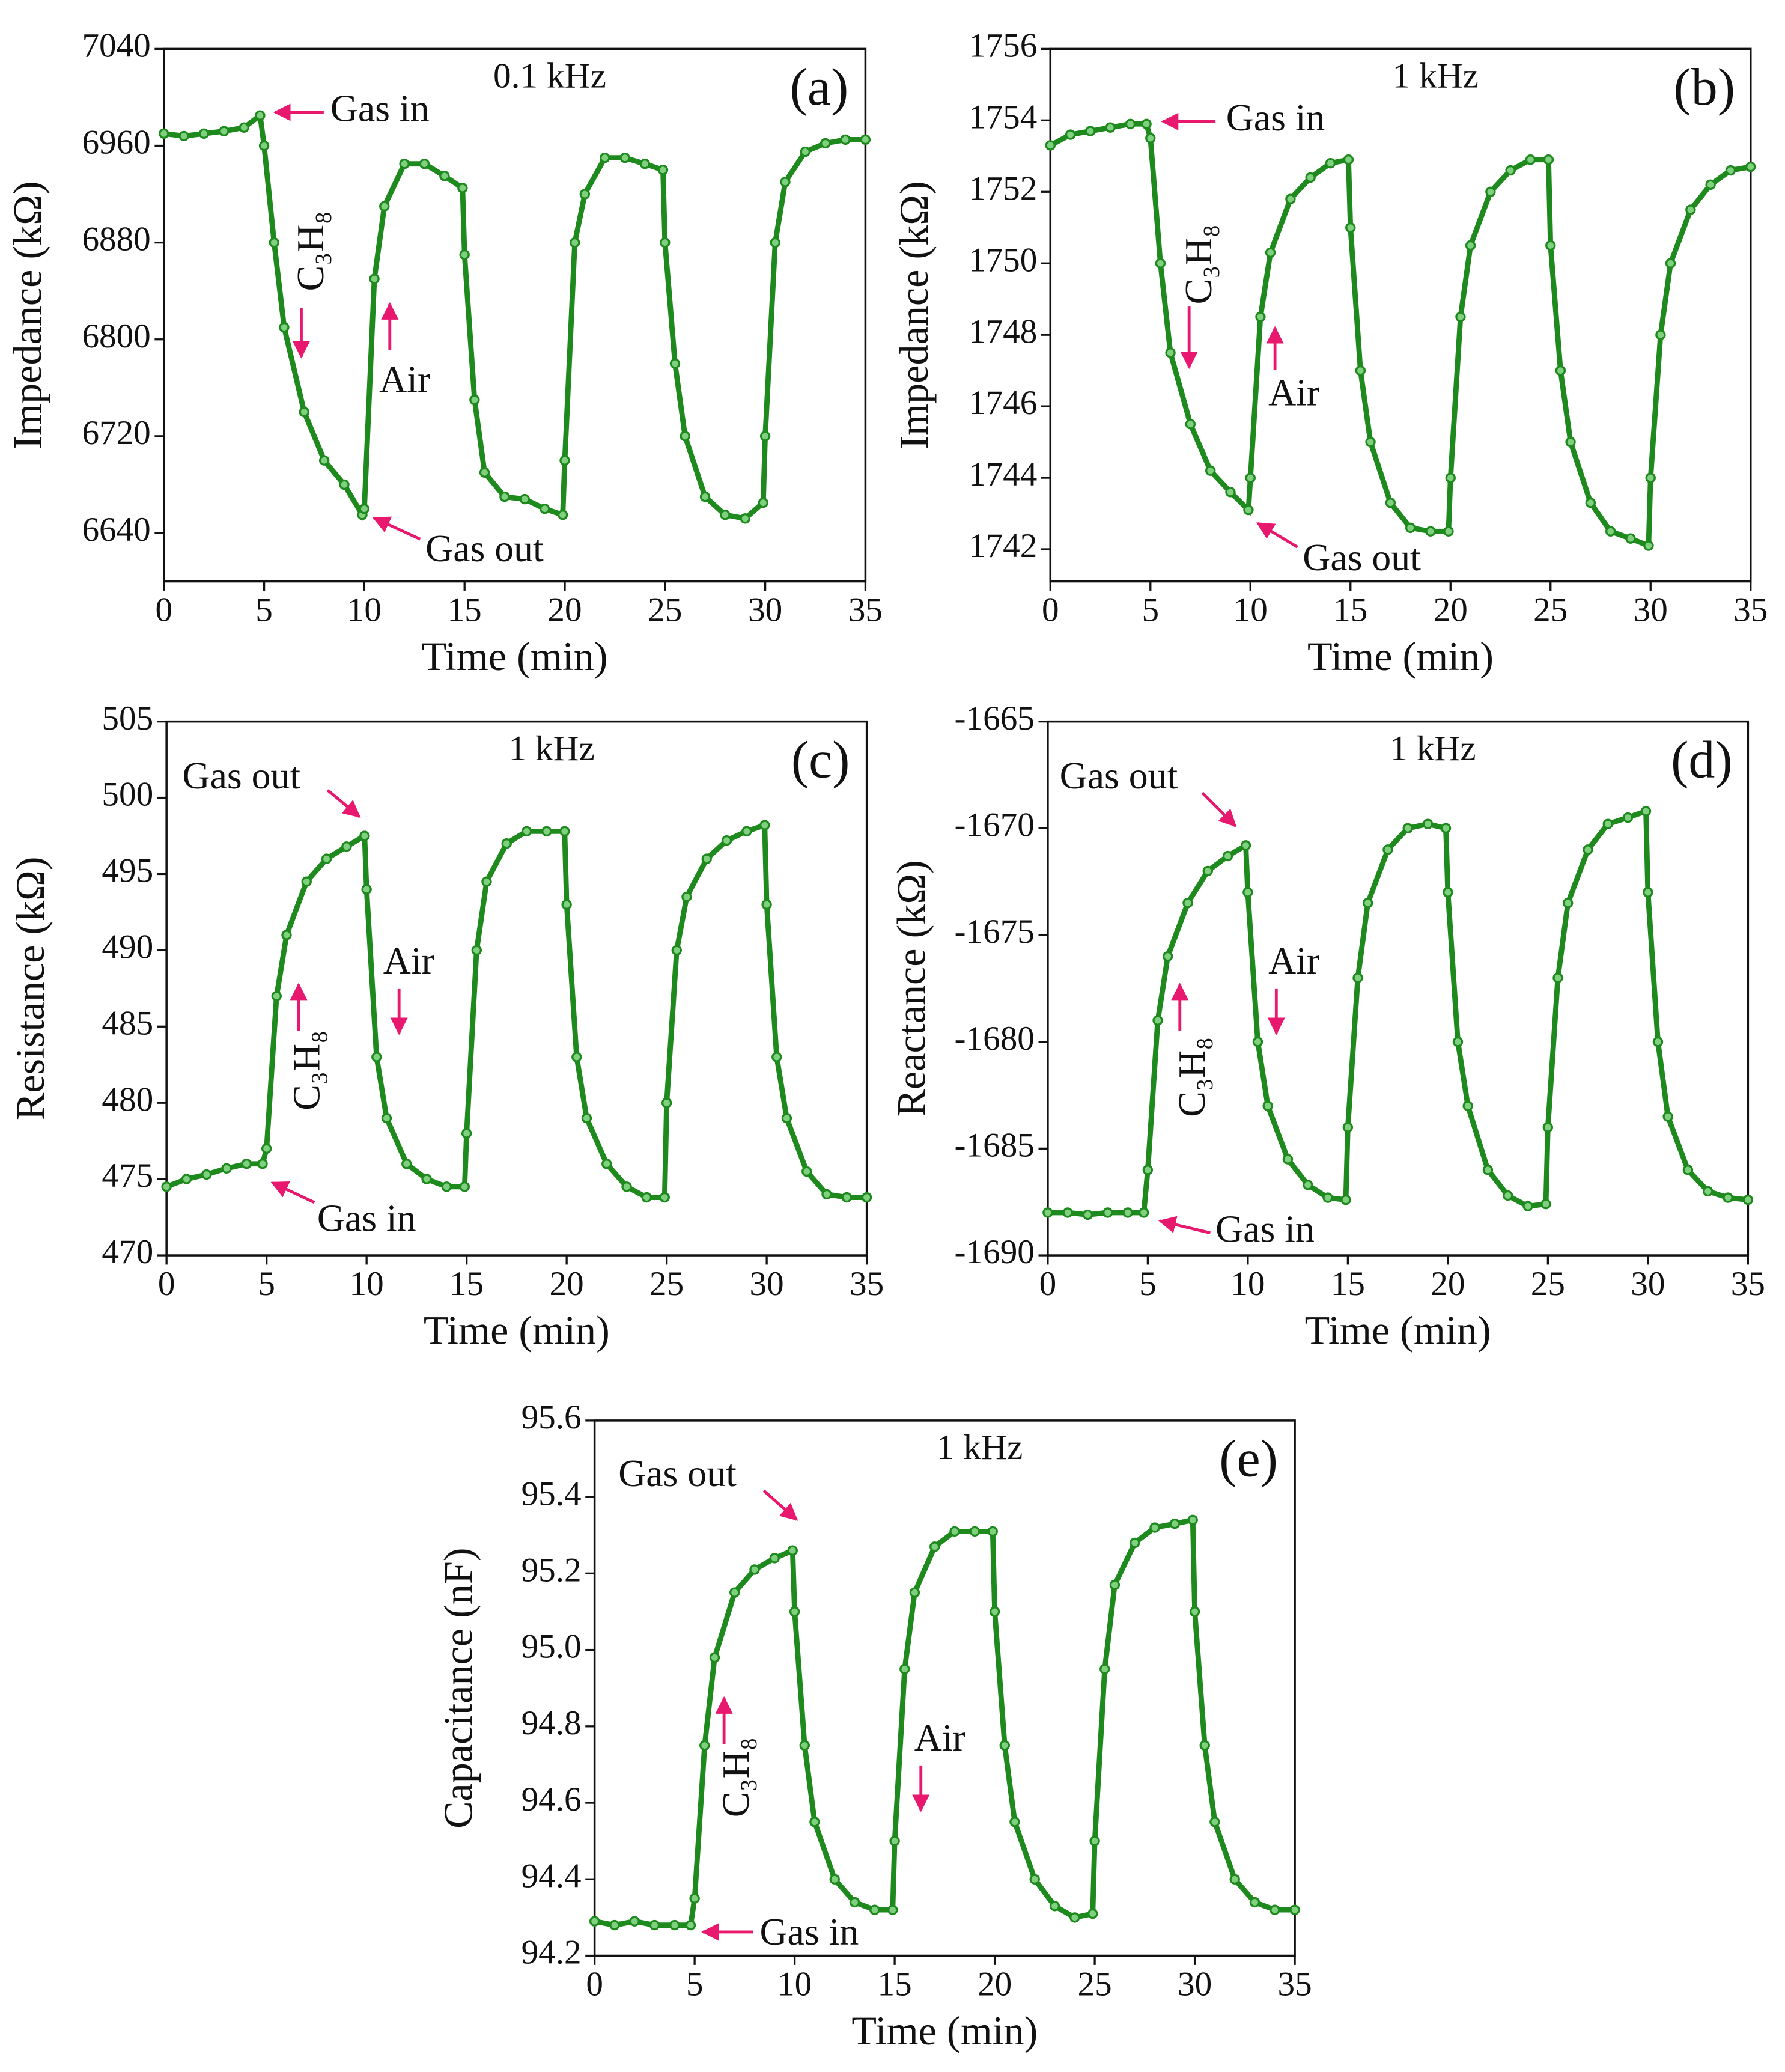 This screenshot has height=2072, width=1785. I want to click on plot-frame, so click(1398, 988).